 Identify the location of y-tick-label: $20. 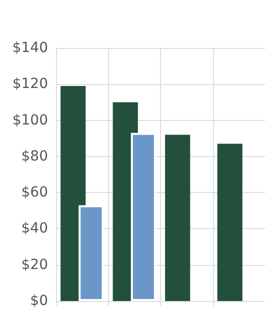
(34, 264).